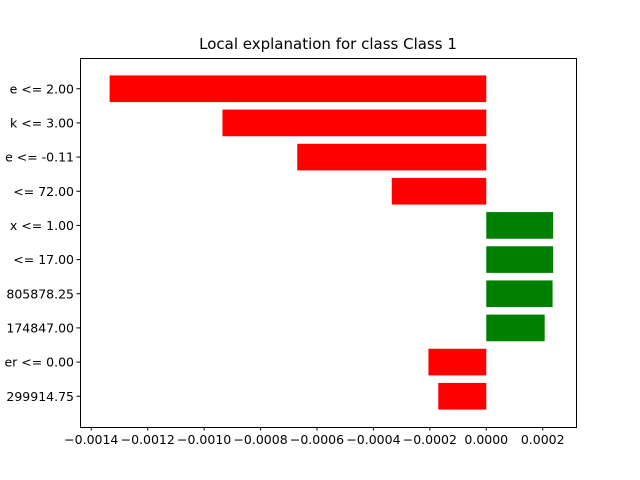 The height and width of the screenshot is (480, 640). Describe the element at coordinates (543, 439) in the screenshot. I see `x-tick-label: 0.0002` at that location.